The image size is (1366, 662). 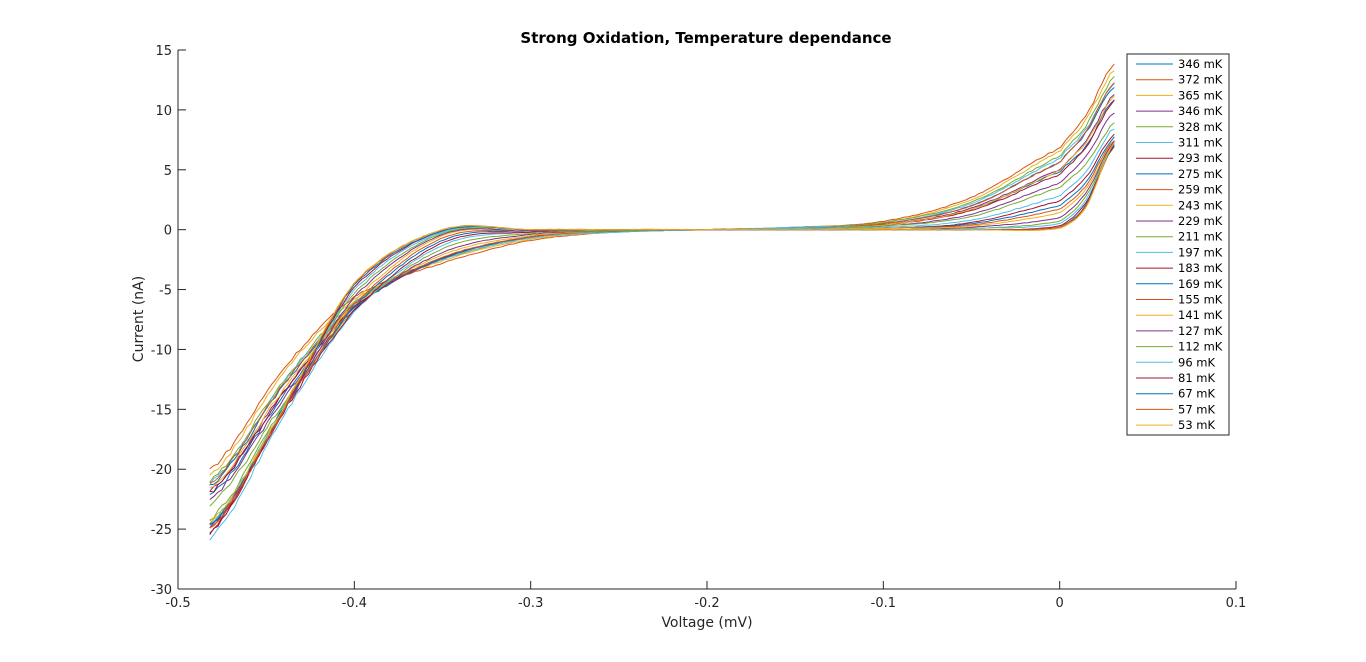 What do you see at coordinates (1196, 409) in the screenshot?
I see `legend-label: 57 mK` at bounding box center [1196, 409].